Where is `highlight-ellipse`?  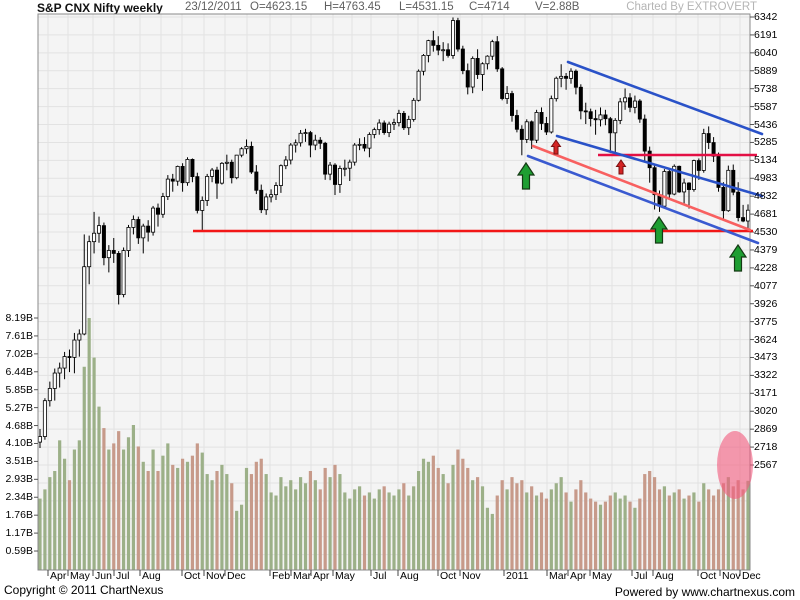
highlight-ellipse is located at coordinates (735, 465).